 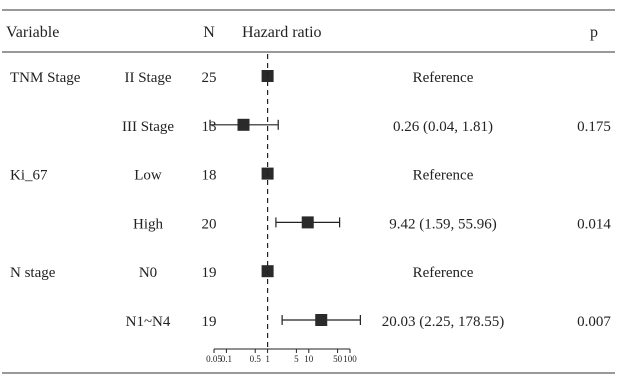 I want to click on row-variable: TNM Stage, so click(x=45, y=78).